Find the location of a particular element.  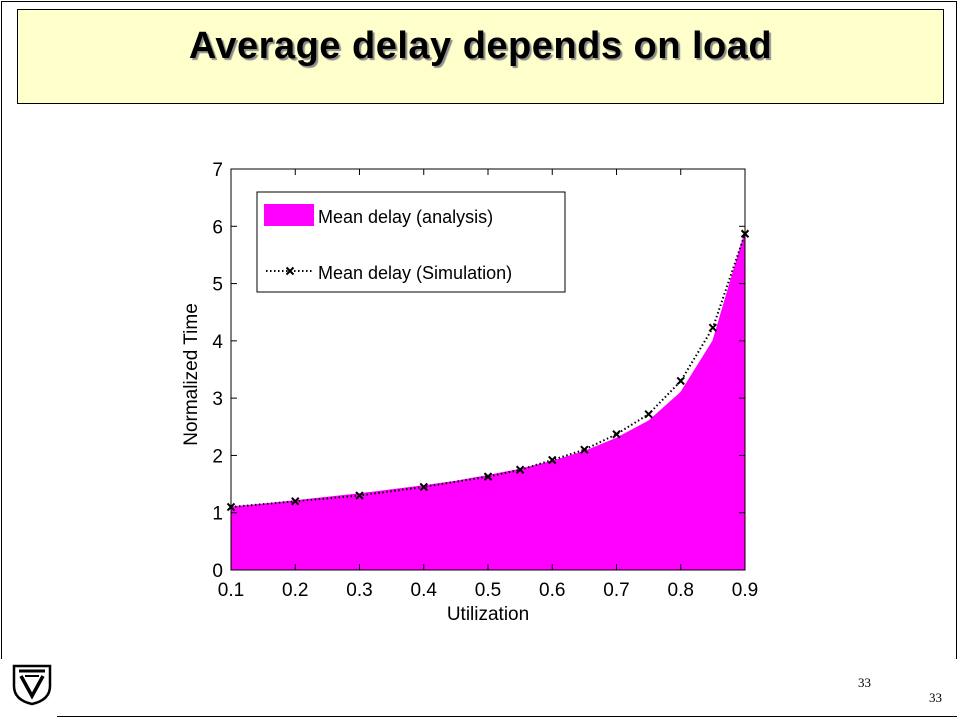

legend-label-simulation: Mean delay (Simulation) is located at coordinates (415, 273).